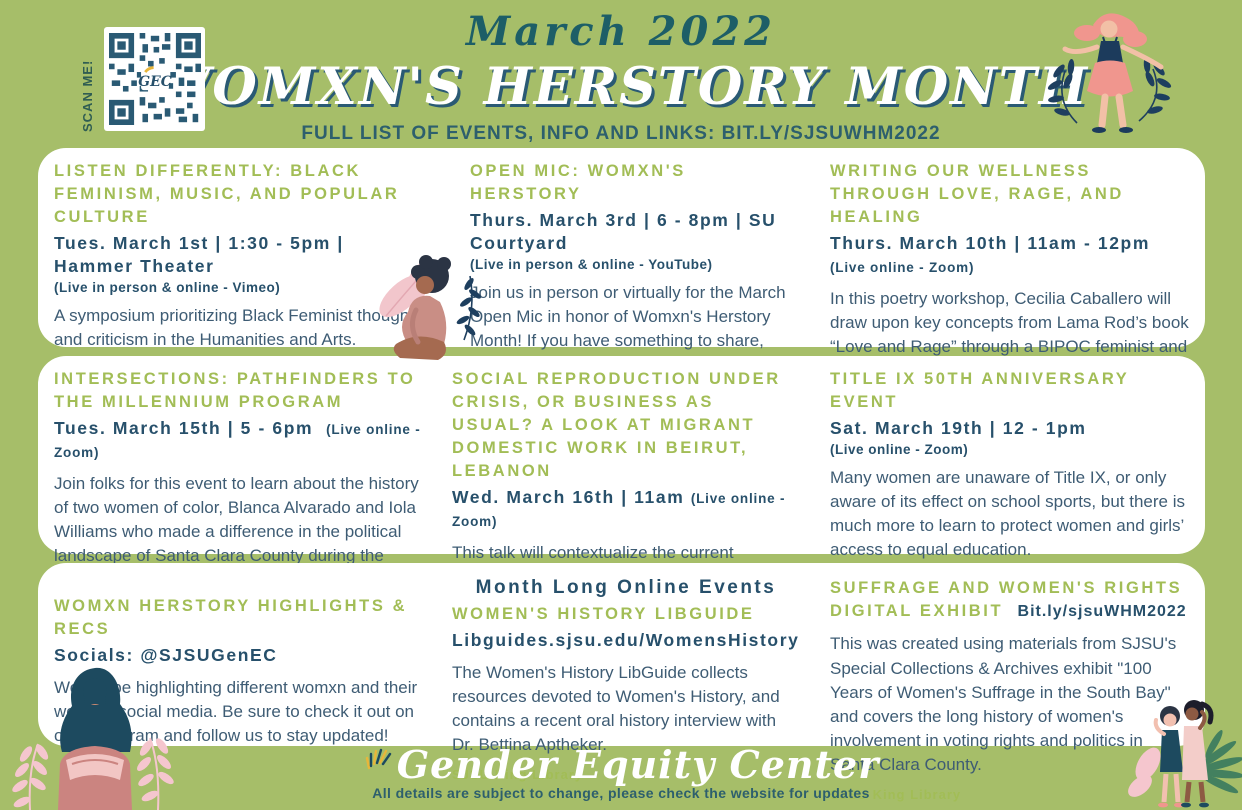  Describe the element at coordinates (958, 428) in the screenshot. I see `event-datetime: Sat. March 19th | 12 - 1pm` at that location.